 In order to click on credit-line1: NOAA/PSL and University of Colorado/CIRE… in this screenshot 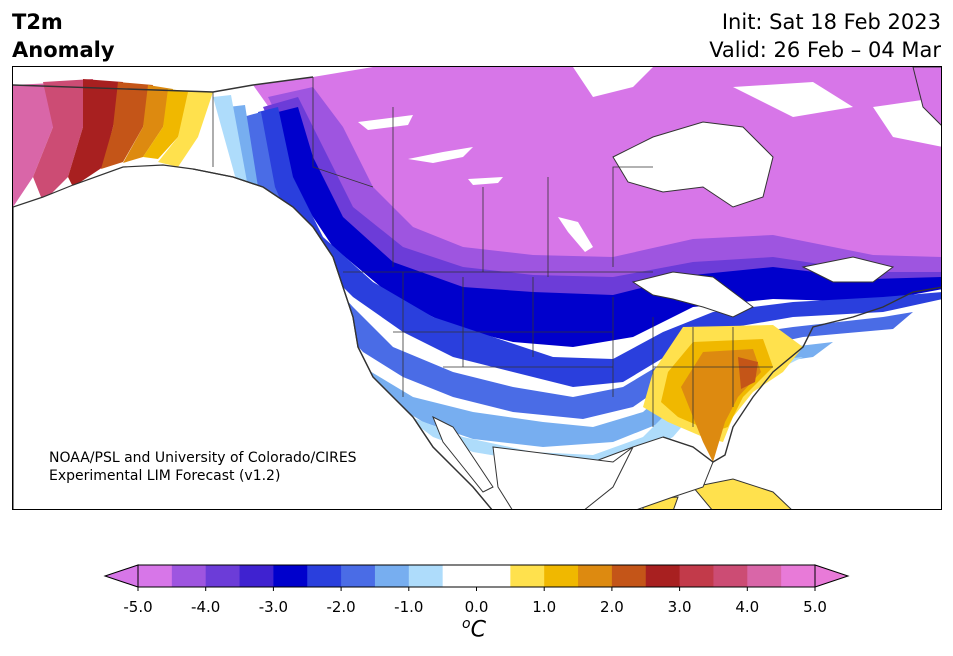, I will do `click(203, 458)`.